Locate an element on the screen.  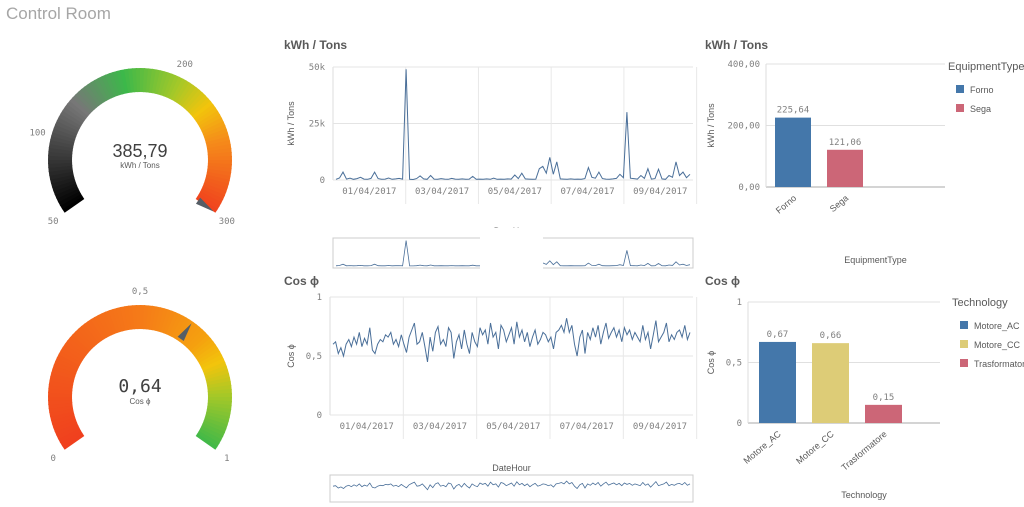
gauge-cosphi: 00,51 is located at coordinates (140, 370).